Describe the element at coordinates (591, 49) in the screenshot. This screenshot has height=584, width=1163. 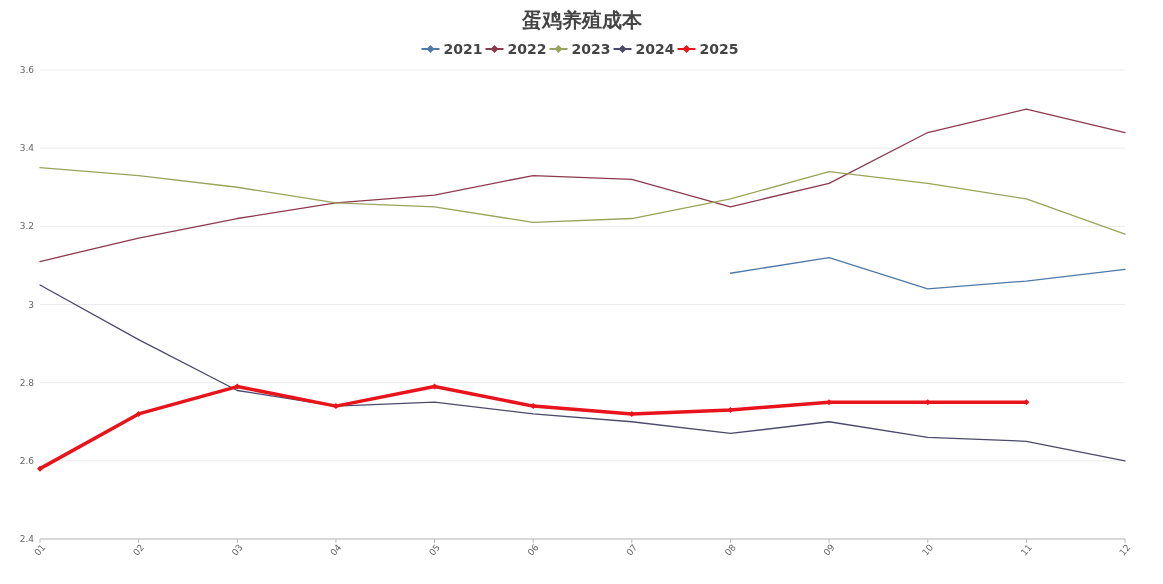
I see `legend-label: 2023` at that location.